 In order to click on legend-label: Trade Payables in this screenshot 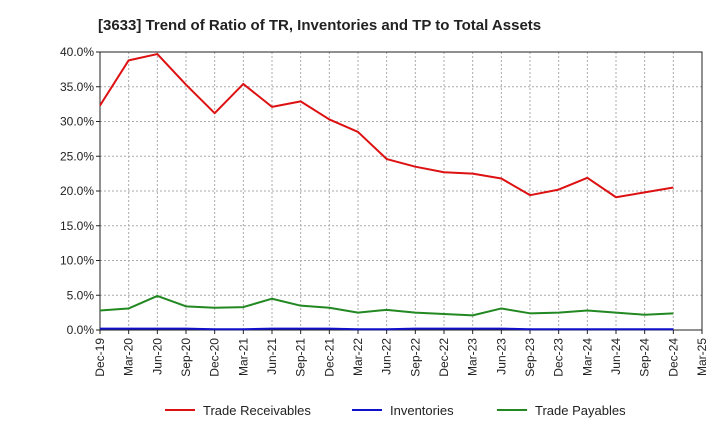, I will do `click(580, 410)`.